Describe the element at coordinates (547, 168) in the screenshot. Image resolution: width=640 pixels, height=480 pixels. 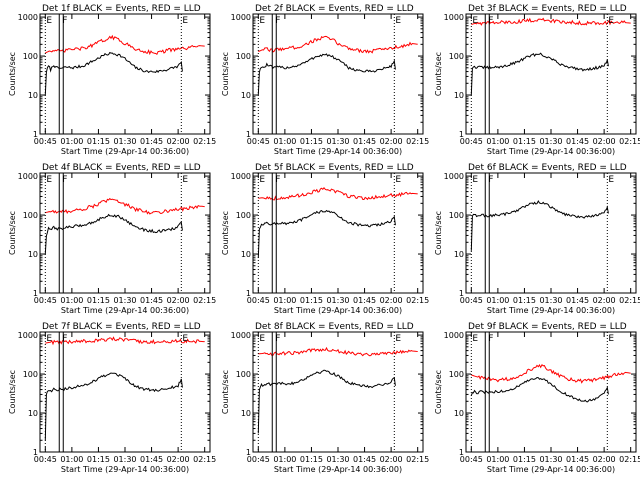
I see `chart-title: Det 6f BLACK = Events, RED = LLD` at that location.